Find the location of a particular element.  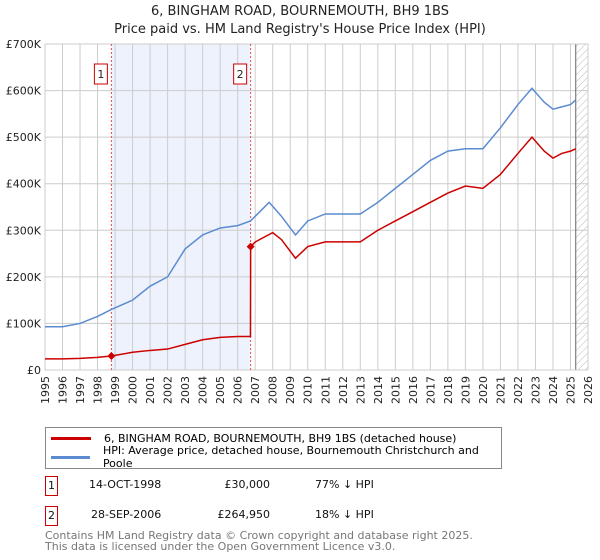

y-tick-label: £600K is located at coordinates (24, 91).